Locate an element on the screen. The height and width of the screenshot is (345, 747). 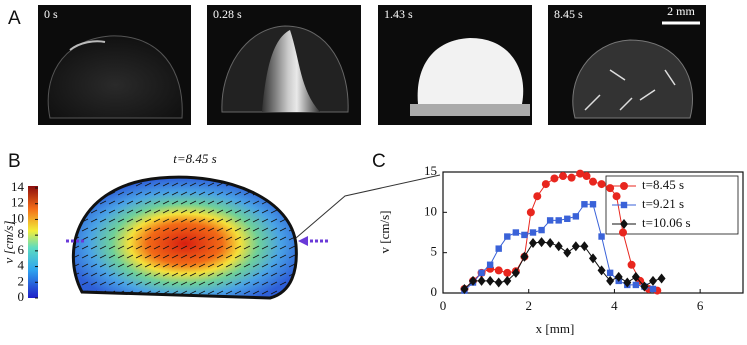
legend-label: t=8.45 s is located at coordinates (663, 184).